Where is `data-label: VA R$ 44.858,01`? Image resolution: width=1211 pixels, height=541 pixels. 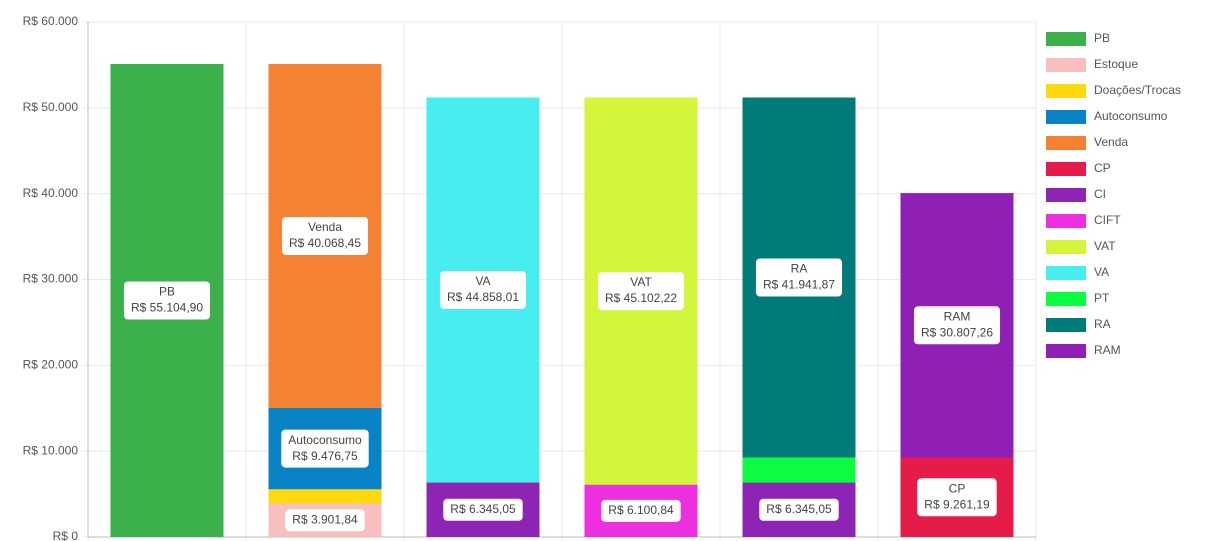 data-label: VA R$ 44.858,01 is located at coordinates (483, 290).